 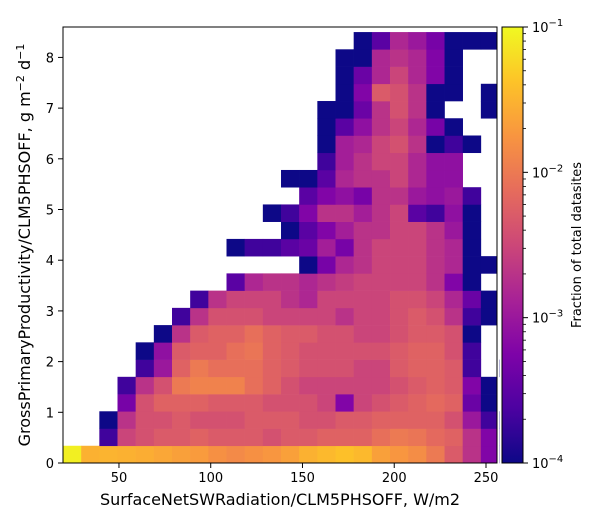 What do you see at coordinates (20, 52) in the screenshot?
I see `y-axis-label-exponent-2: −1` at bounding box center [20, 52].